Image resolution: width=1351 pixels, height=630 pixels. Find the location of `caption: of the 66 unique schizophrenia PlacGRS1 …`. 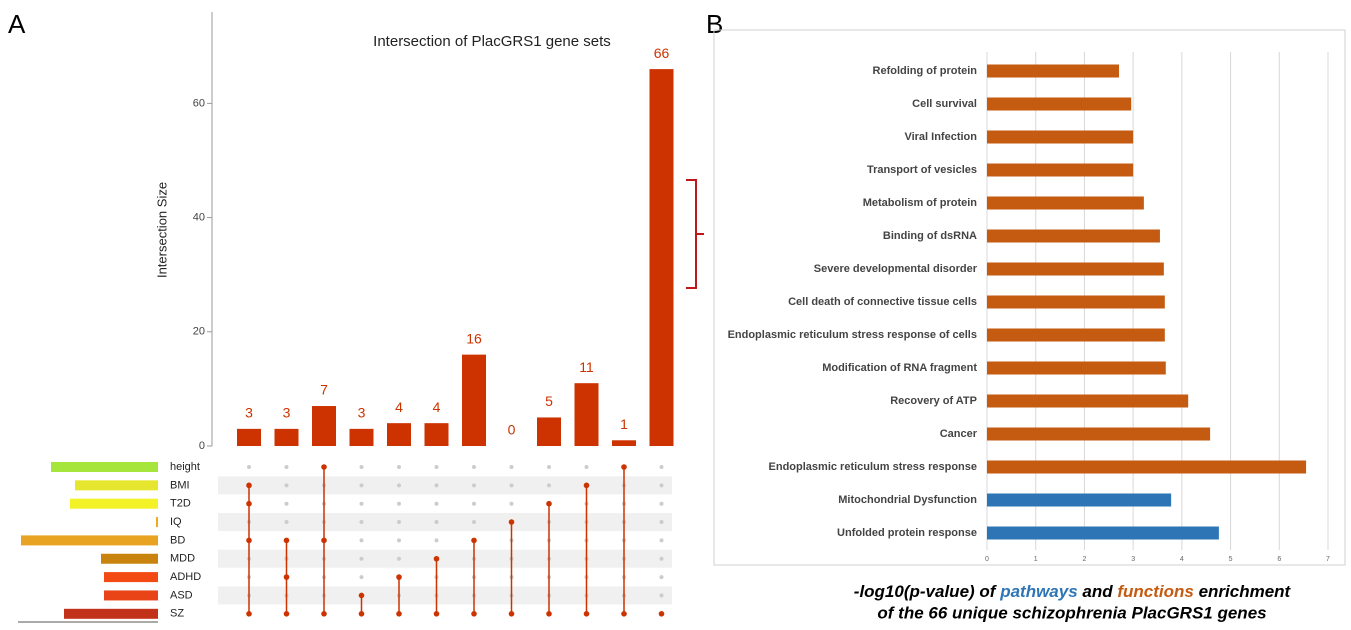

caption: of the 66 unique schizophrenia PlacGRS1 … is located at coordinates (1071, 612).